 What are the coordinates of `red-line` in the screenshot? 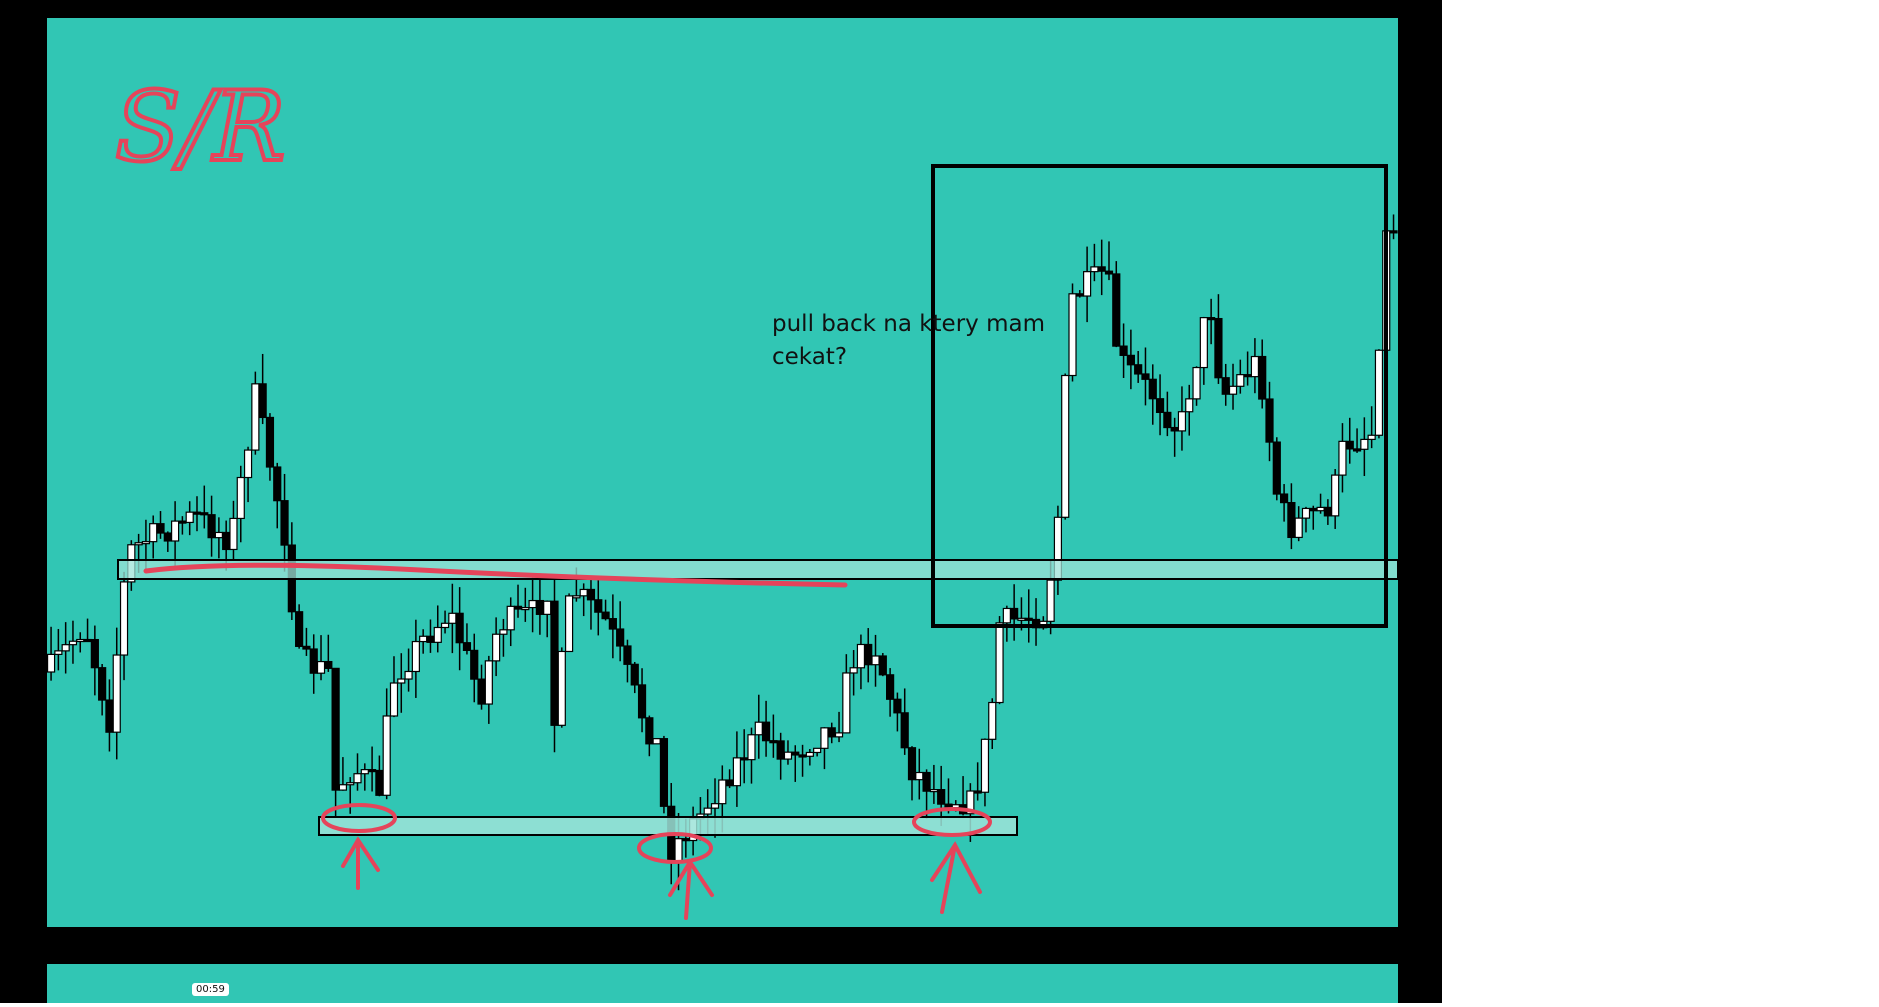 It's located at (495, 575).